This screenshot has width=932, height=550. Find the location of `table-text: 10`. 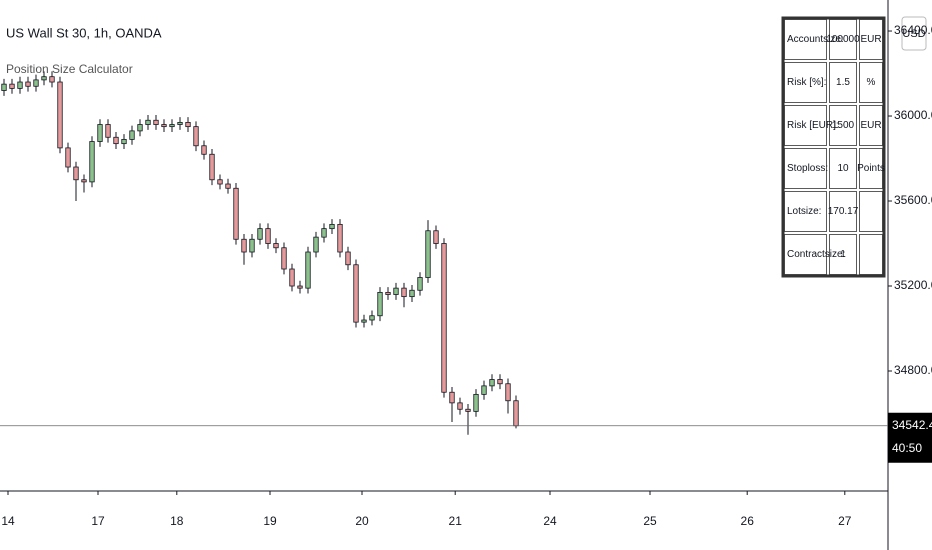

table-text: 10 is located at coordinates (843, 168).